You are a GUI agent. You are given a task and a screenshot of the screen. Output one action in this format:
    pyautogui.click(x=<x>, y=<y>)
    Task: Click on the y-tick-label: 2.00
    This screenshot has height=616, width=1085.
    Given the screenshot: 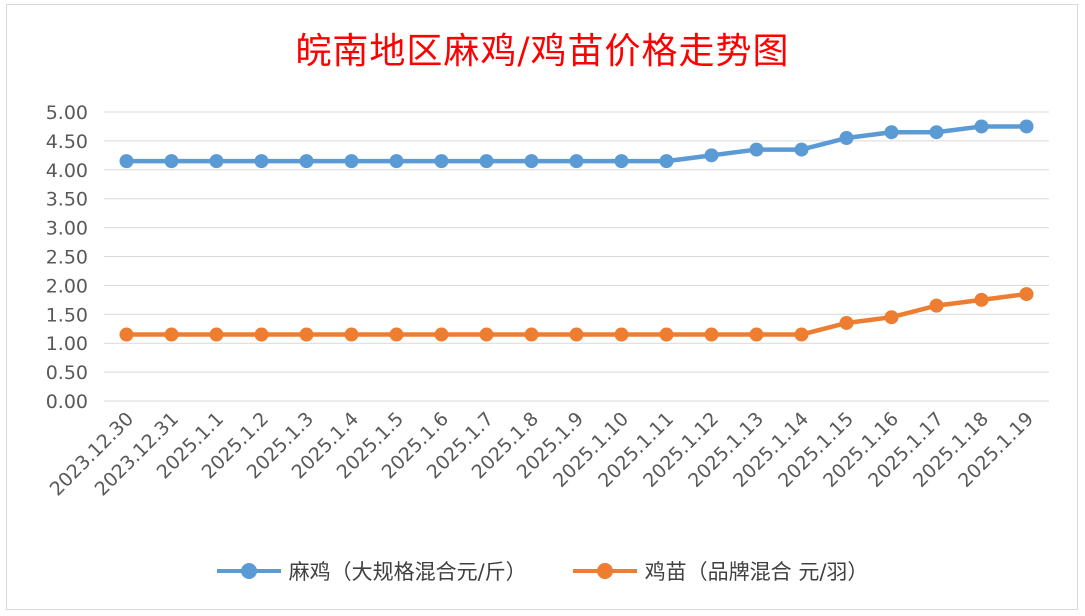 What is the action you would take?
    pyautogui.click(x=67, y=286)
    